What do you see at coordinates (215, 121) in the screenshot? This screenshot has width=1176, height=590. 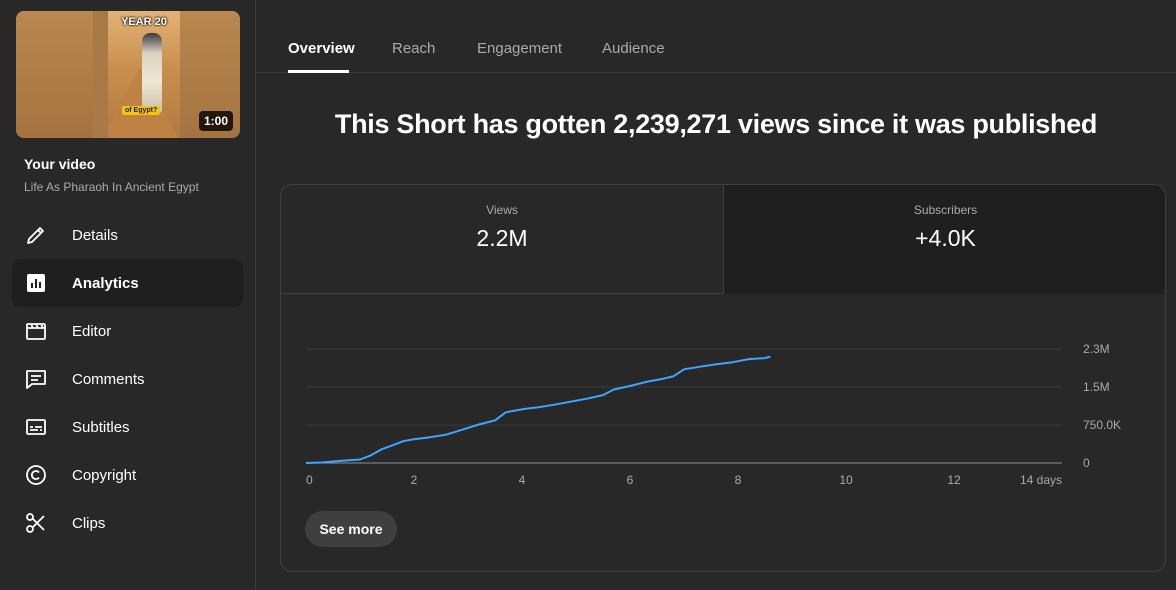 I see `duration-badge: 1:00` at bounding box center [215, 121].